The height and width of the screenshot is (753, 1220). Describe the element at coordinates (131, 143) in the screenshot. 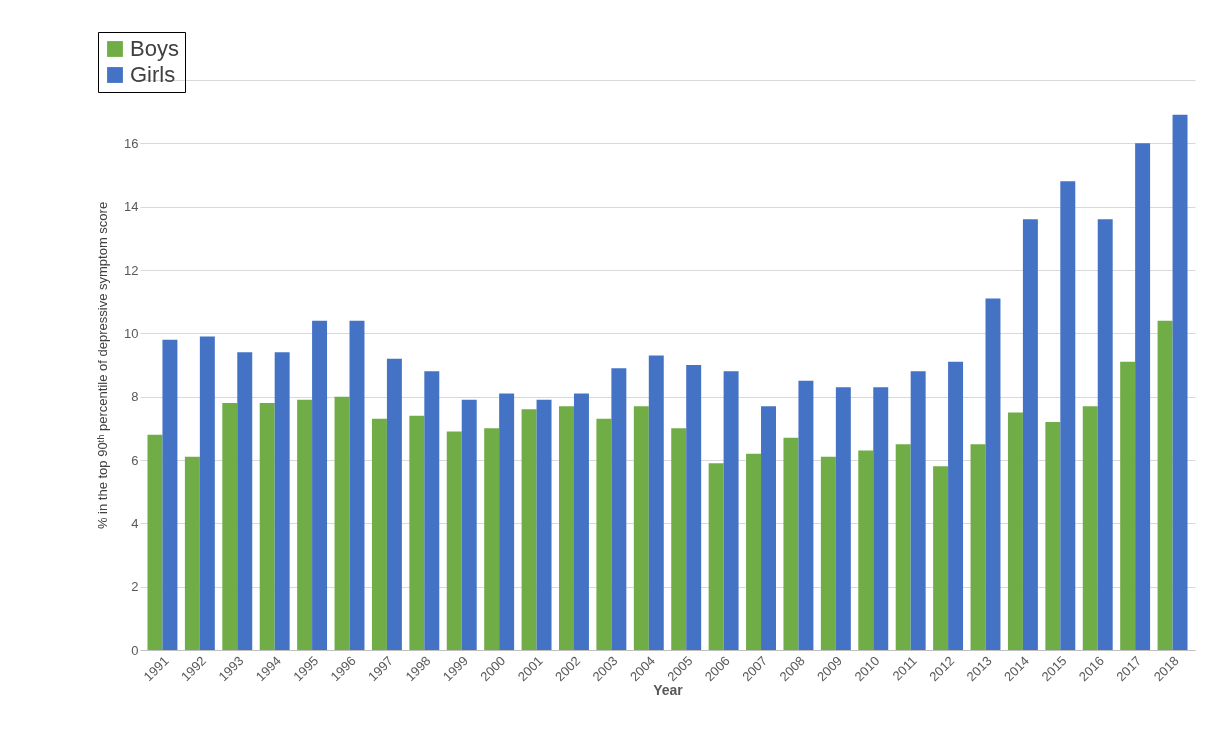

I see `y-tick-label: 16` at that location.